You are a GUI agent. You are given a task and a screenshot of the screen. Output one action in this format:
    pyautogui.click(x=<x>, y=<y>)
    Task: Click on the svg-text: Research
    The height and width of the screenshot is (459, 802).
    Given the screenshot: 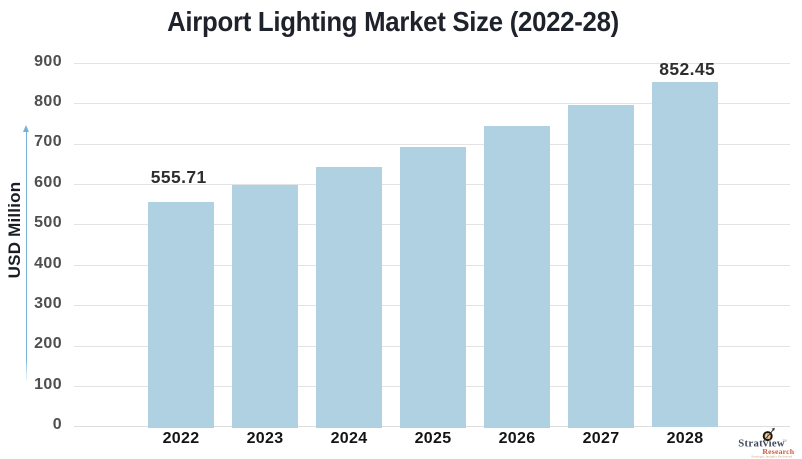 What is the action you would take?
    pyautogui.click(x=778, y=451)
    